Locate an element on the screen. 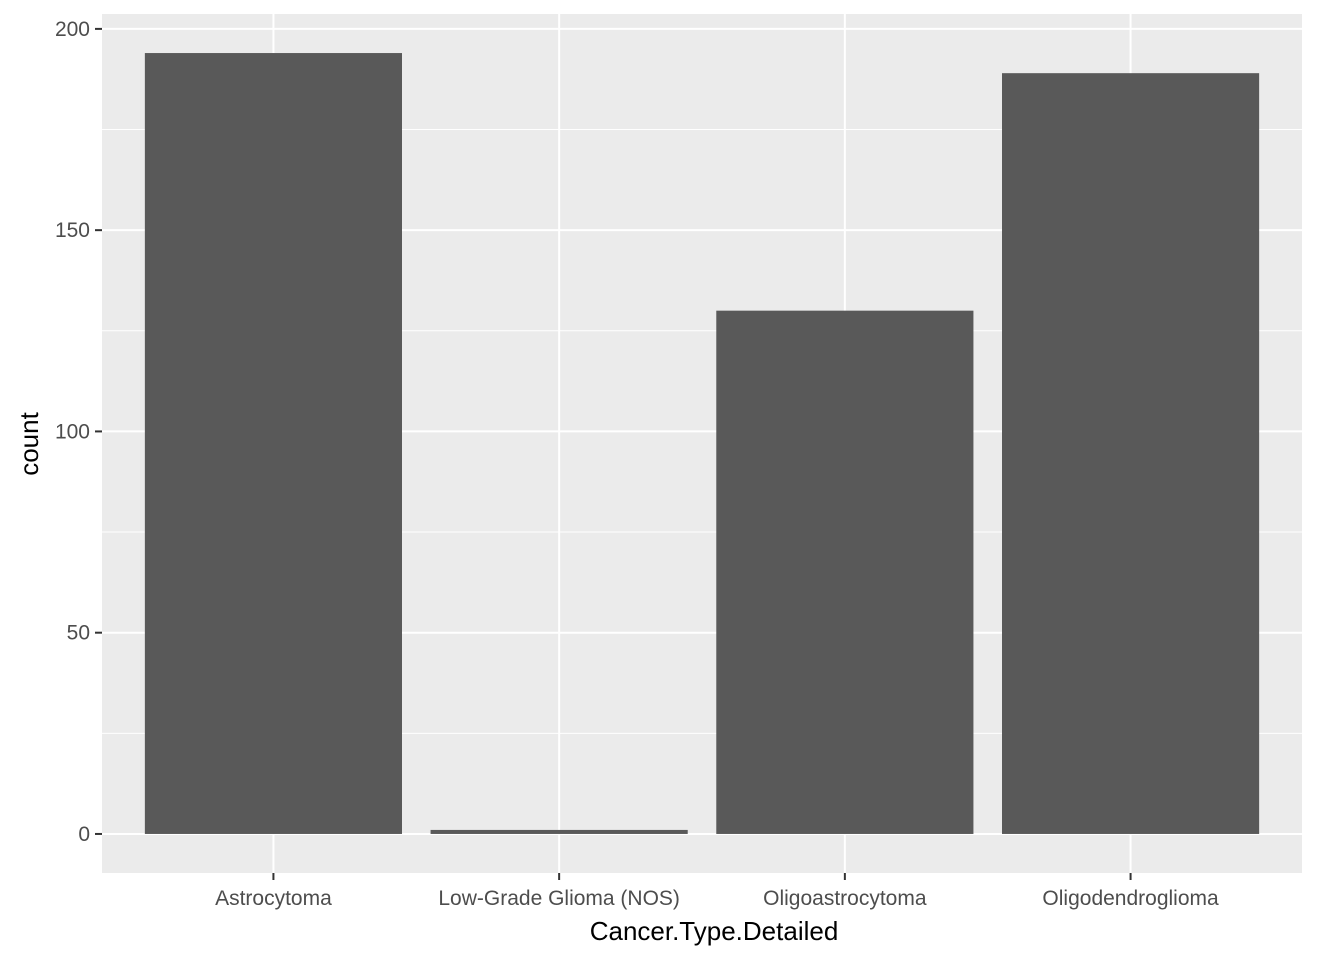 The width and height of the screenshot is (1344, 960). y-tick-label: 0 is located at coordinates (84, 834).